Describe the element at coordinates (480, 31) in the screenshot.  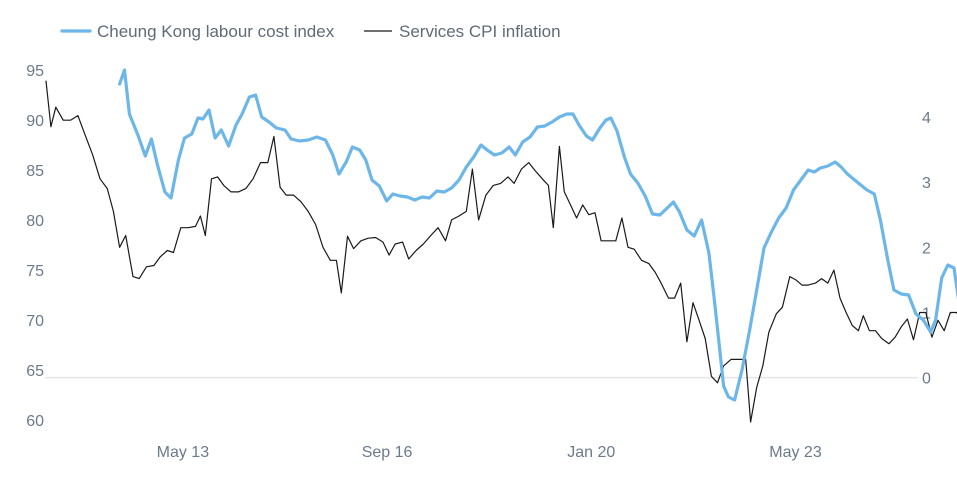
I see `legend-label-services-cpi: Services CPI inflation` at that location.